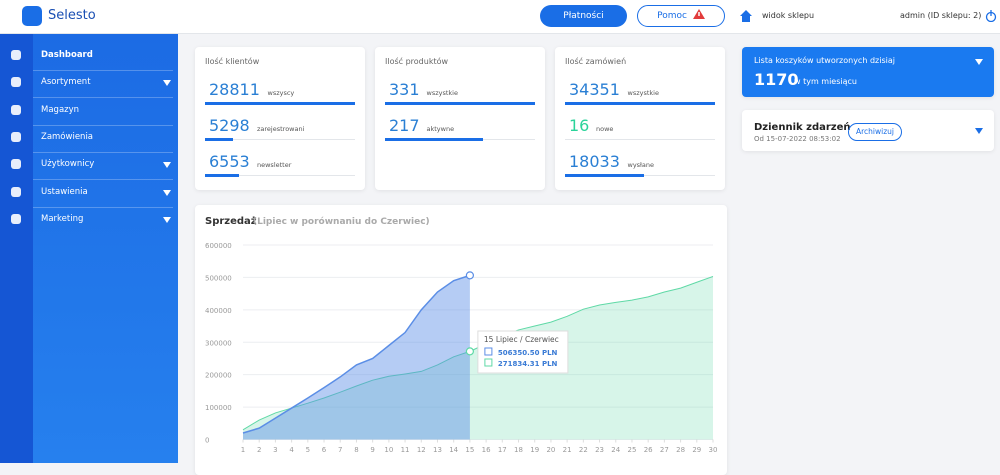 The height and width of the screenshot is (475, 1000). What do you see at coordinates (229, 125) in the screenshot?
I see `stat-value: 5298` at bounding box center [229, 125].